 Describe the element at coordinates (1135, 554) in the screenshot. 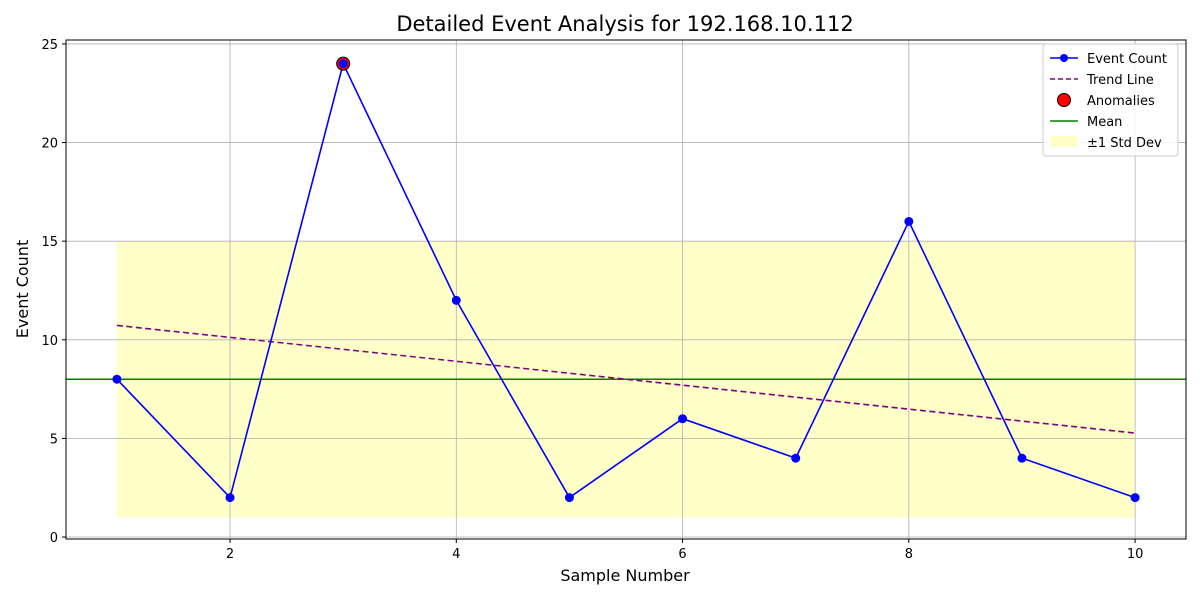

I see `x-tick-label: 10` at that location.